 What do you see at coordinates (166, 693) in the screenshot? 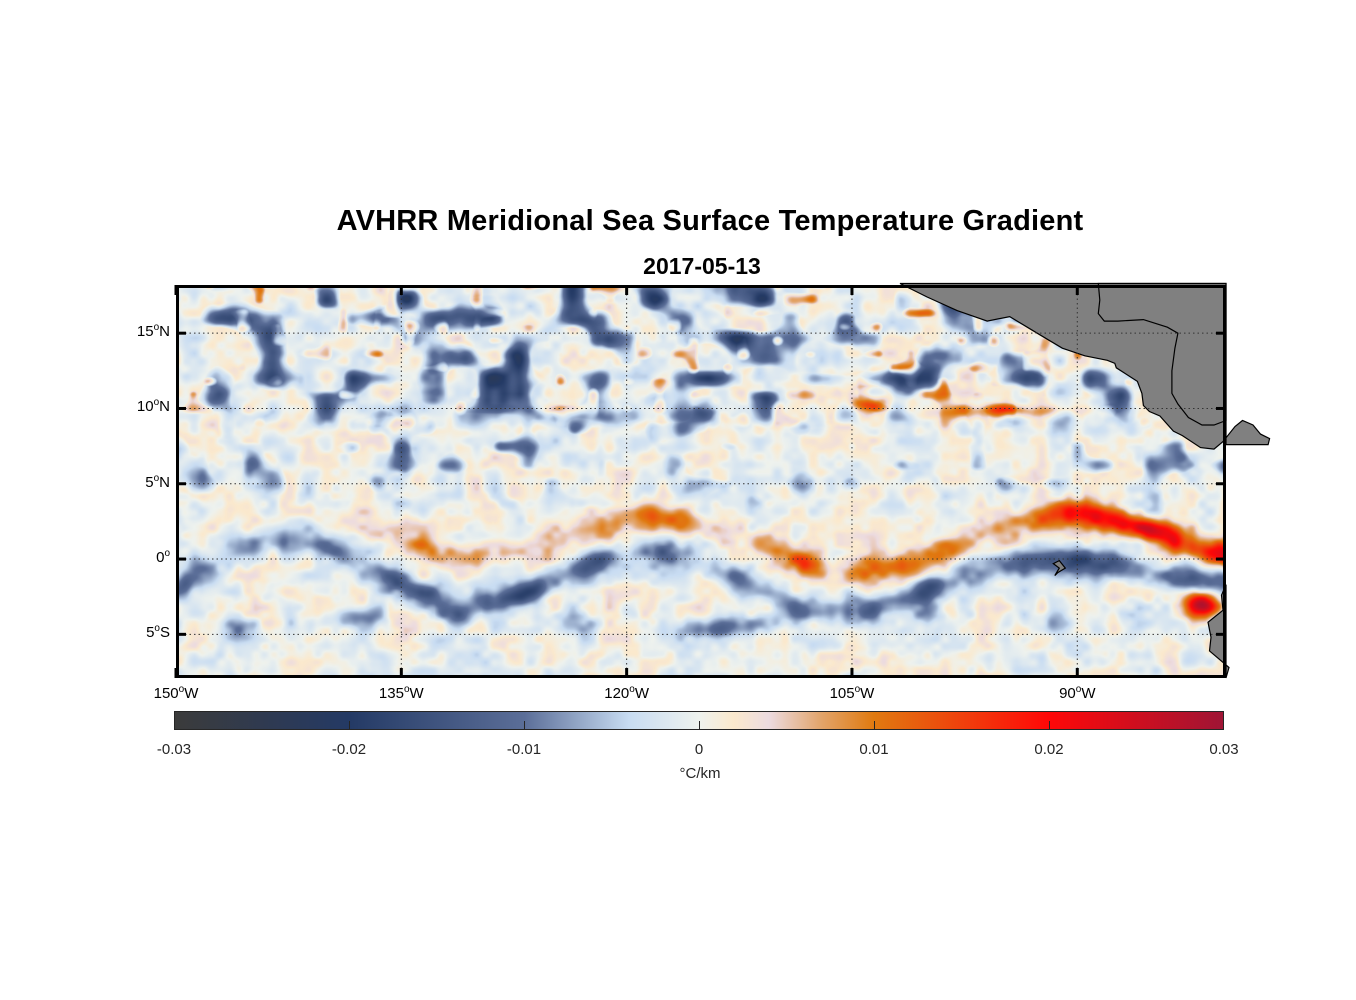
I see `tick-number: 150` at bounding box center [166, 693].